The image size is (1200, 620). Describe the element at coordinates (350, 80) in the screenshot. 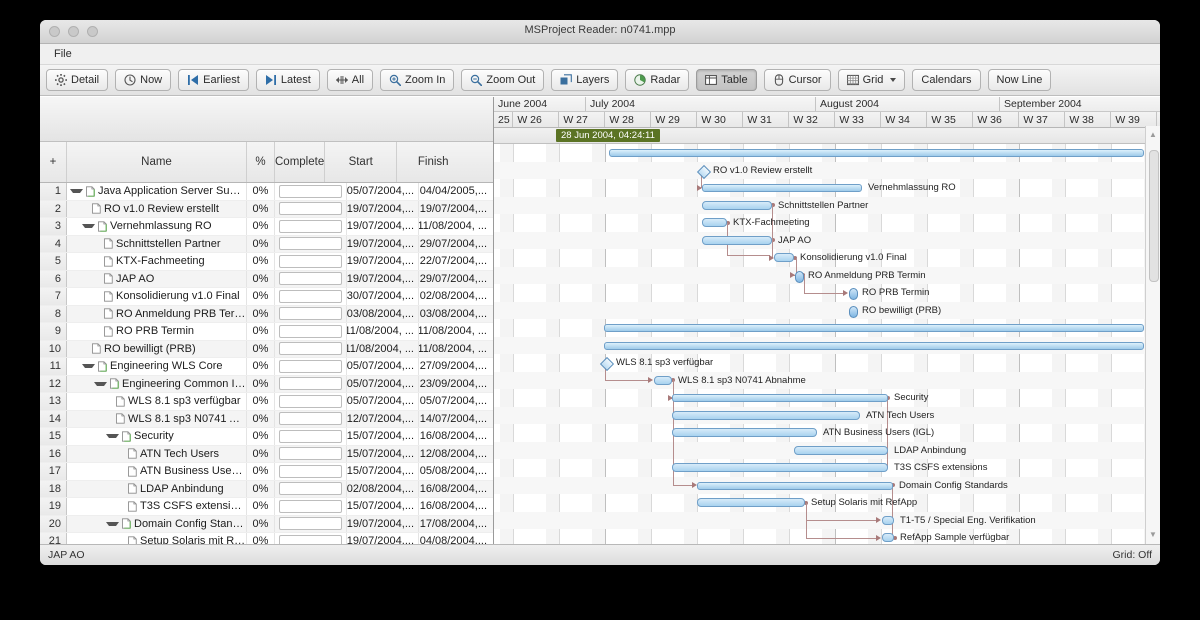

I see `toolbar-button-all: All` at that location.